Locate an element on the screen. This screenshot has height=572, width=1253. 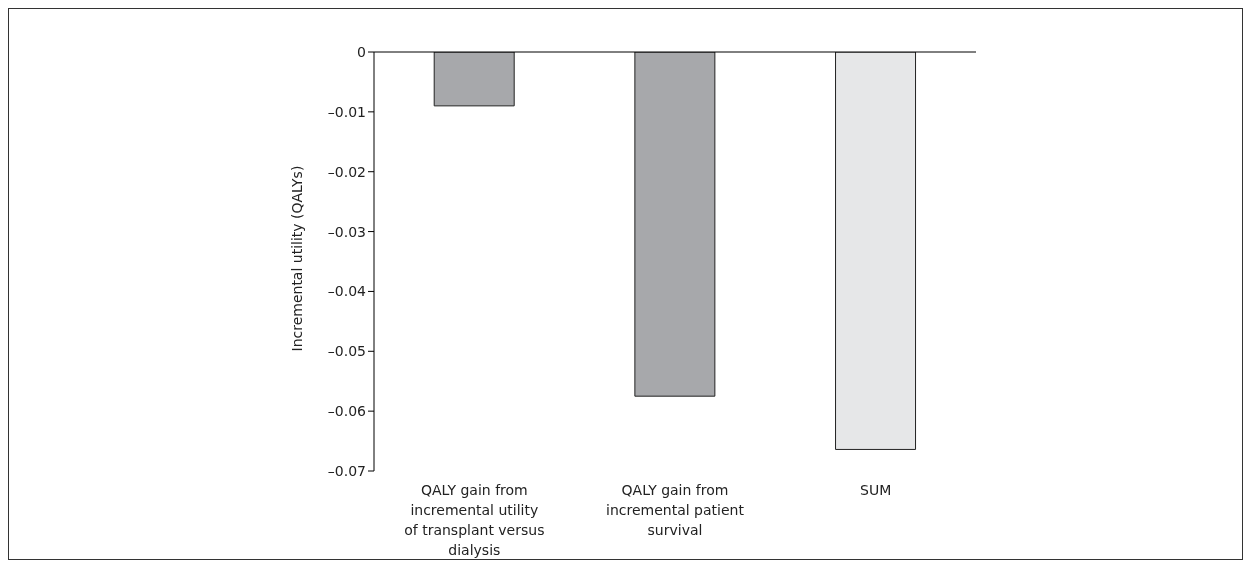
y-tick-label: –0.02 is located at coordinates (346, 171).